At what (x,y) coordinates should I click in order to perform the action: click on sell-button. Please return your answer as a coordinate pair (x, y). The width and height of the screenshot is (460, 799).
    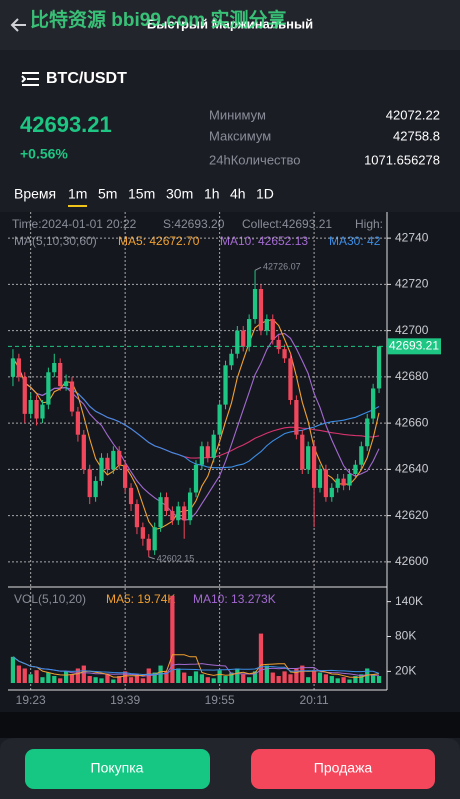
    Looking at the image, I should click on (343, 769).